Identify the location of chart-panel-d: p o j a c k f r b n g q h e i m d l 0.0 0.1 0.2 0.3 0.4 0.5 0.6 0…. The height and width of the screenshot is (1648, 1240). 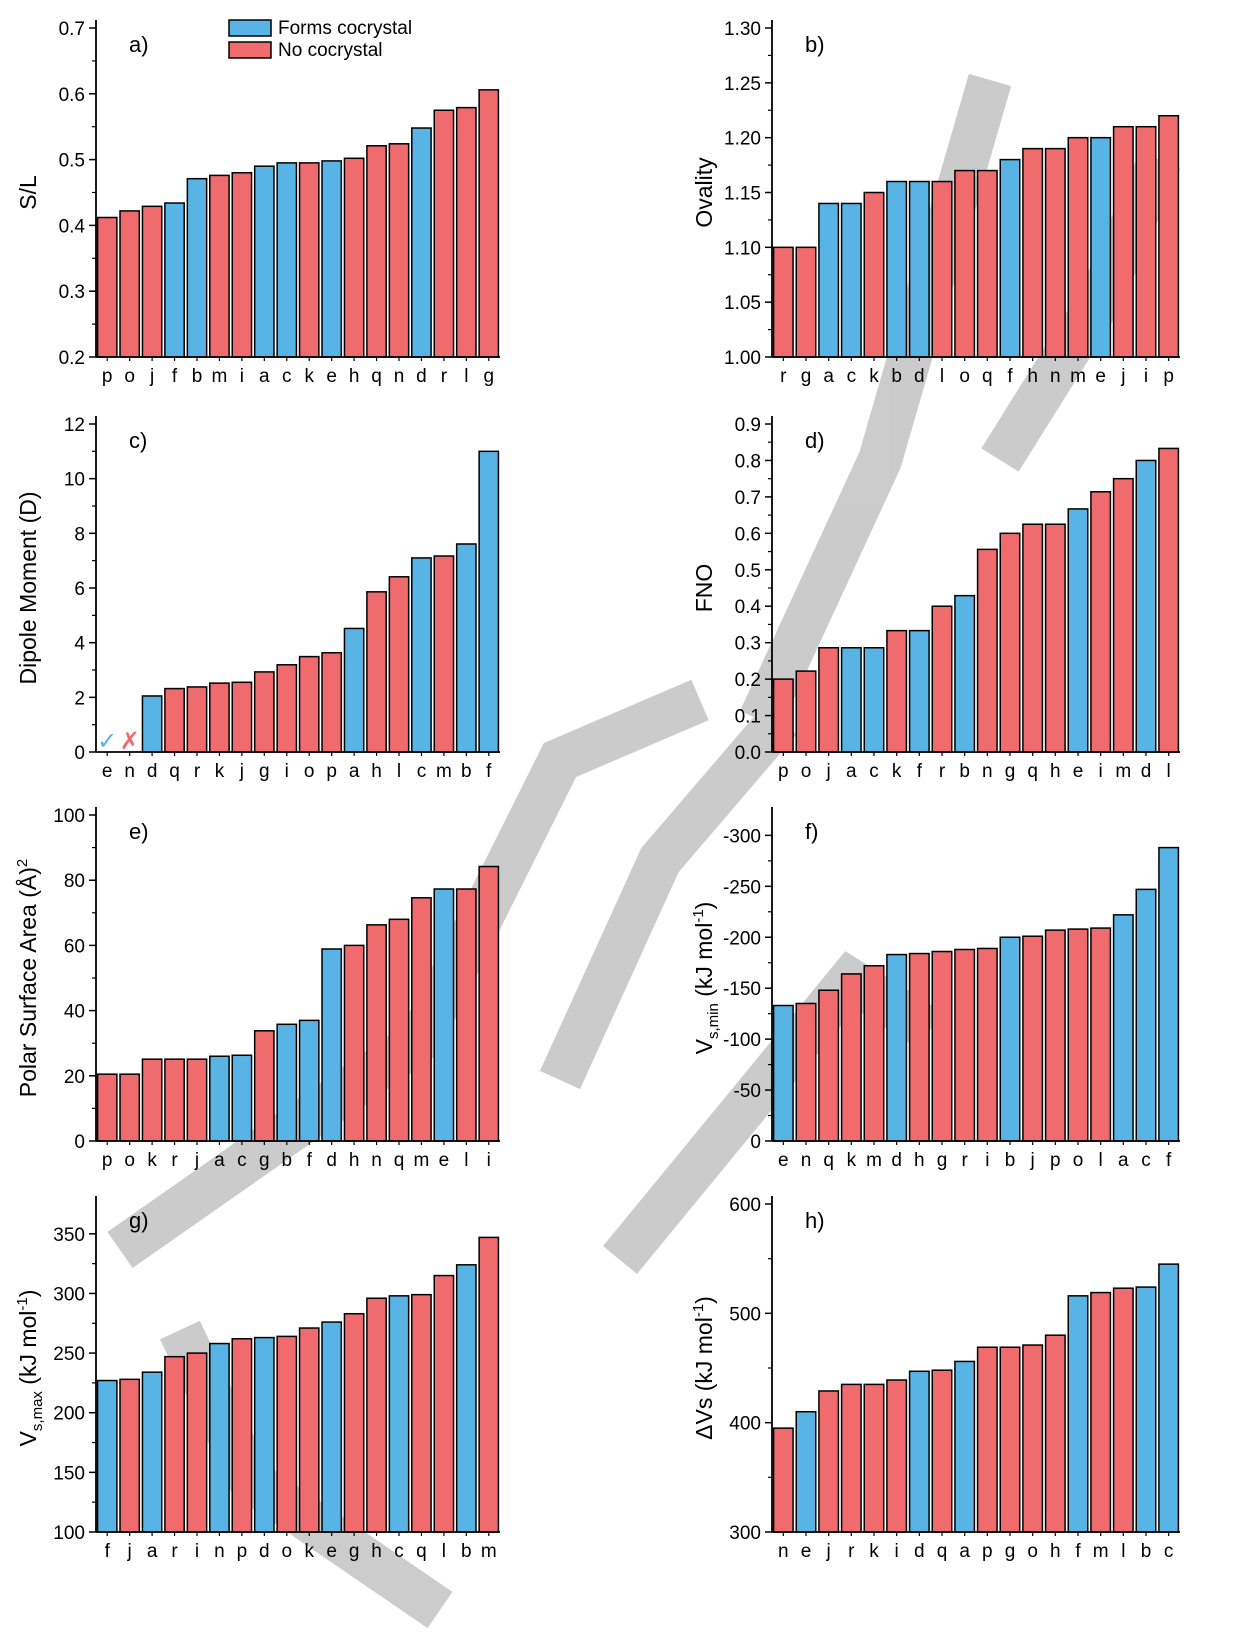
(935, 598).